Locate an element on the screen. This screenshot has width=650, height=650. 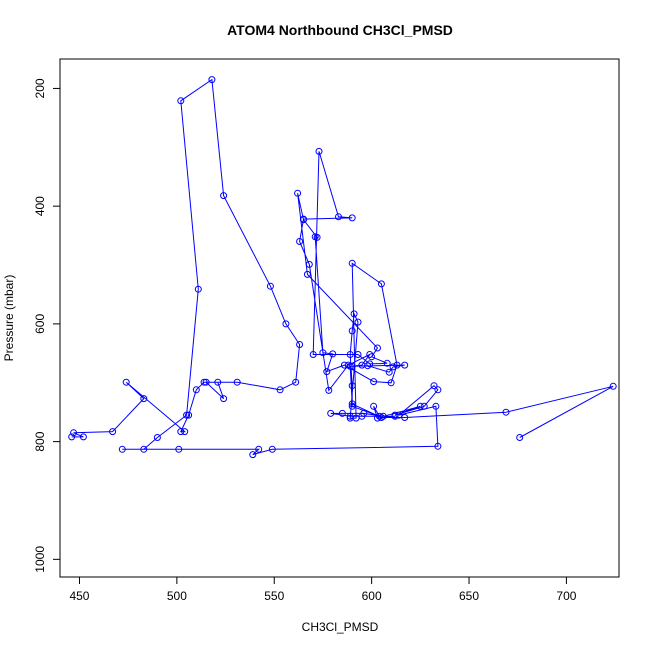
x-axis: 450 500 550 600 650 700 is located at coordinates (323, 589).